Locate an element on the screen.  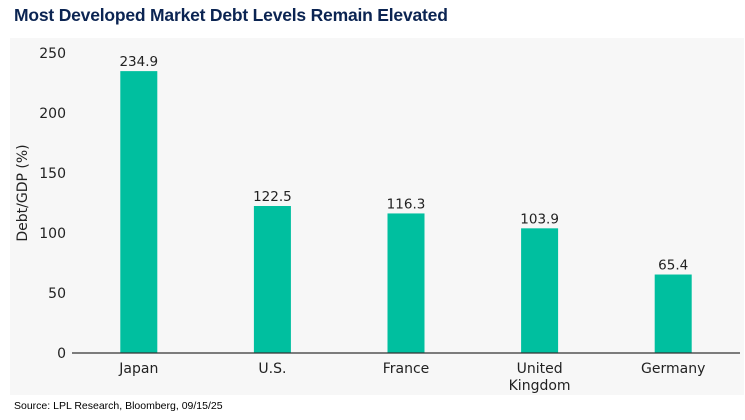
y-tick-label: 150 is located at coordinates (52, 174).